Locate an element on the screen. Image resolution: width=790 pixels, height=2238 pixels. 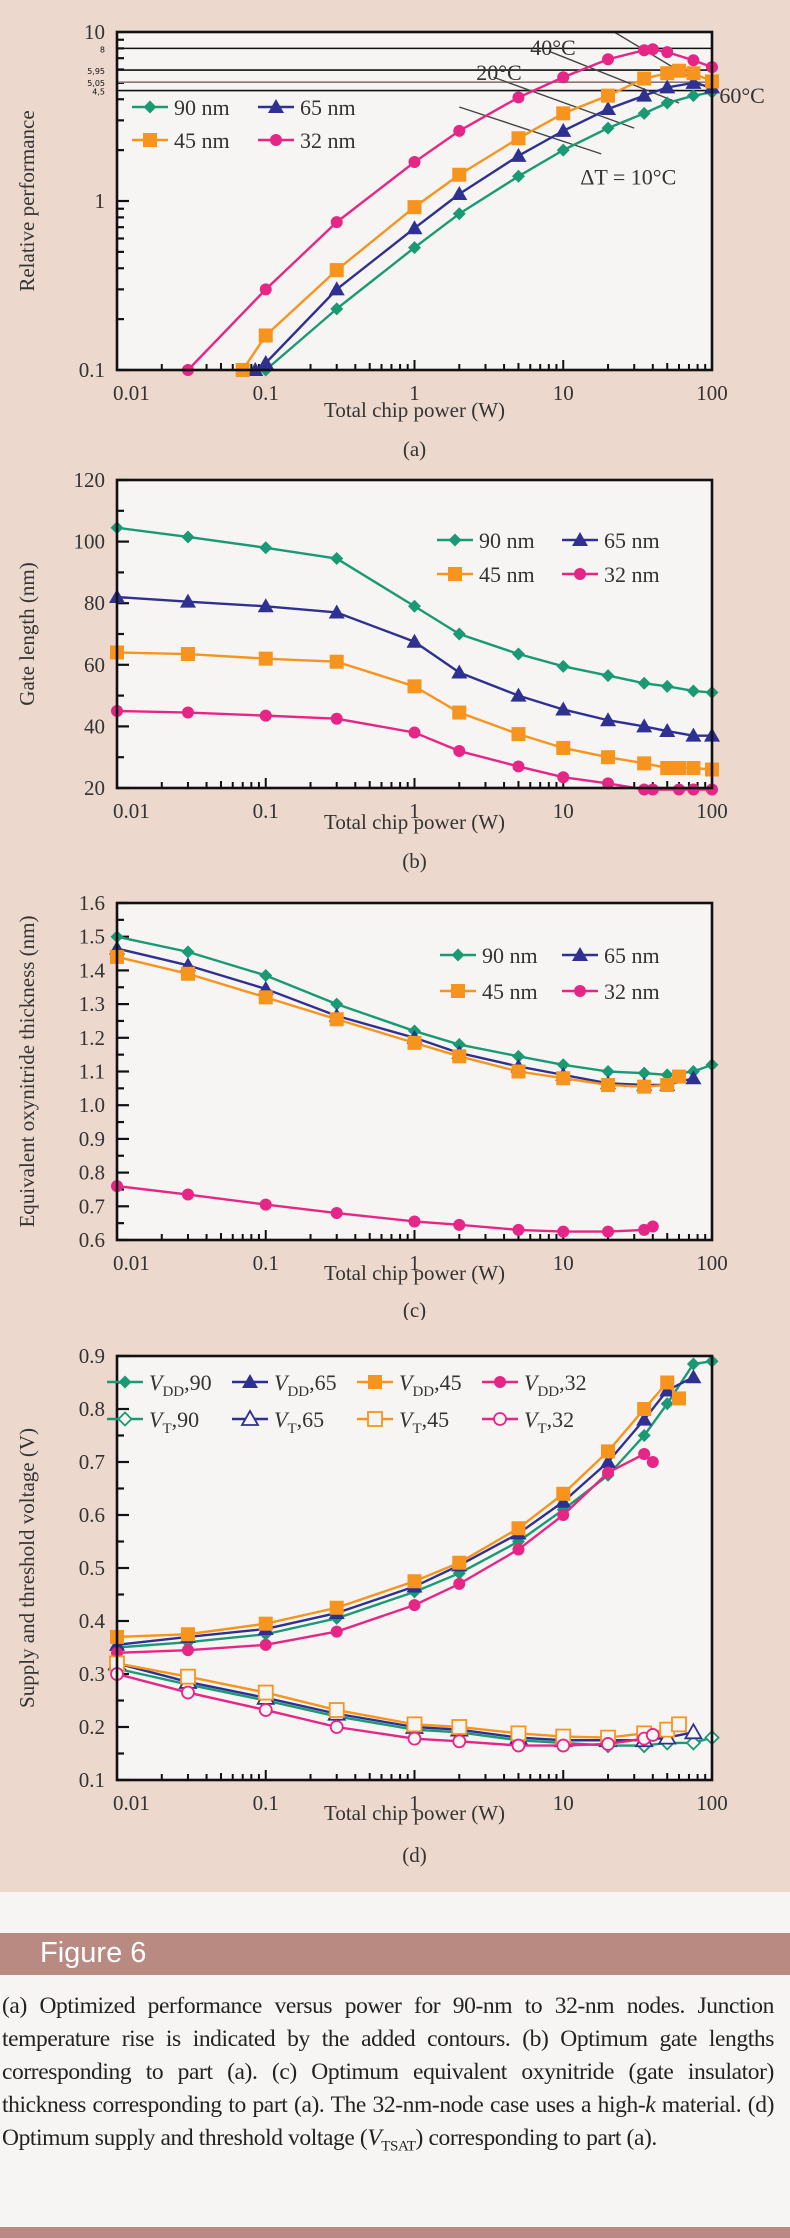
legend-label: 32 nm is located at coordinates (632, 574).